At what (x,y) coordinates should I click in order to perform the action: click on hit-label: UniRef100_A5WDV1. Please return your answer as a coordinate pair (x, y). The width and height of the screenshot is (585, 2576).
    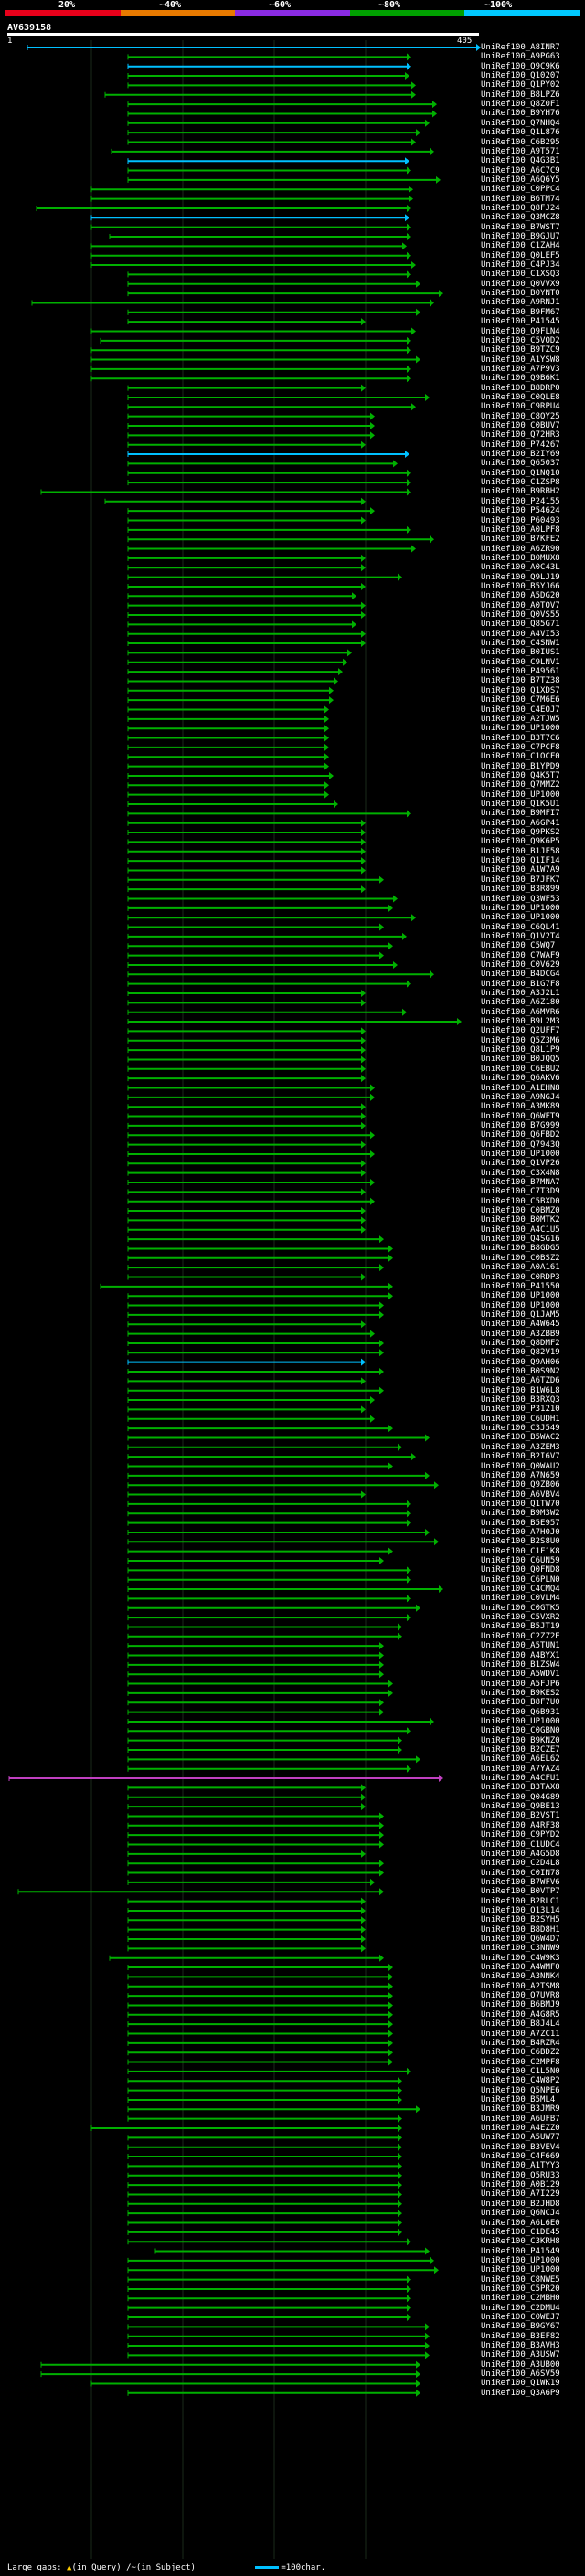
    Looking at the image, I should click on (520, 1675).